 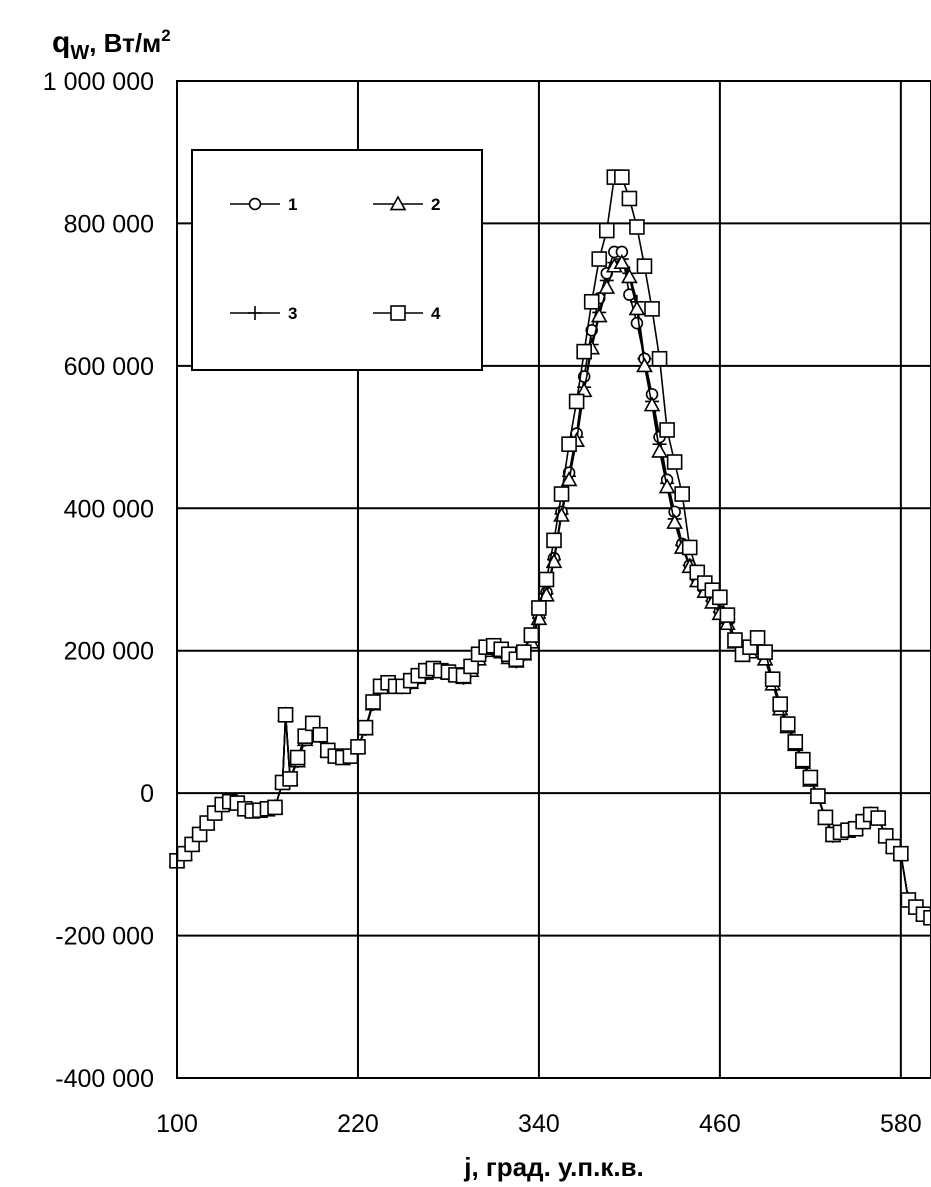 I want to click on y-tick-label: -400 000, so click(x=104, y=1079).